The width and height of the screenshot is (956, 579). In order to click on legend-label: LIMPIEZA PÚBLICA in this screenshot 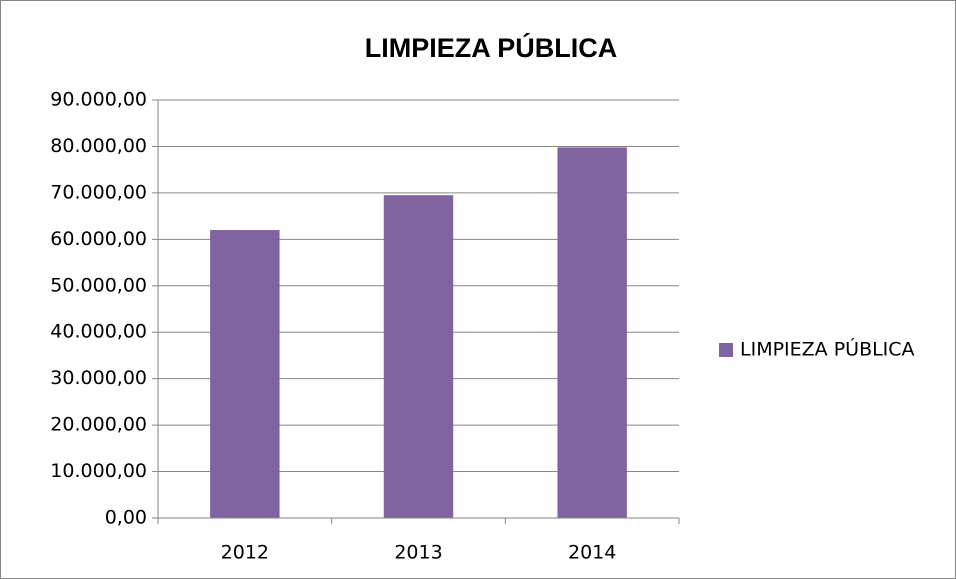, I will do `click(827, 349)`.